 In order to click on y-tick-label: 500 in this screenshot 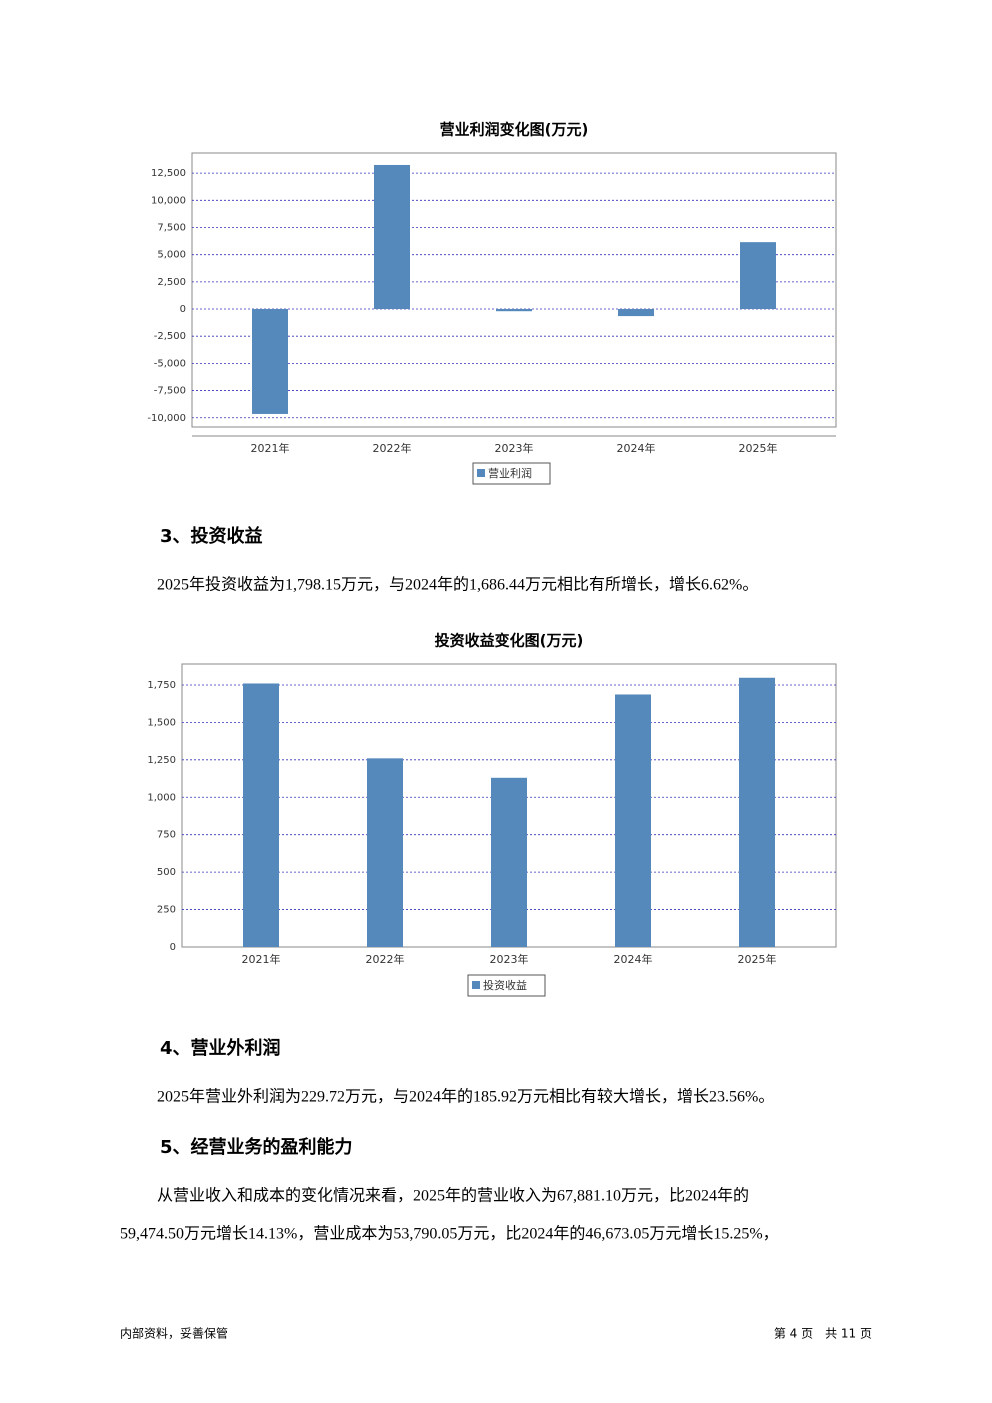, I will do `click(166, 872)`.